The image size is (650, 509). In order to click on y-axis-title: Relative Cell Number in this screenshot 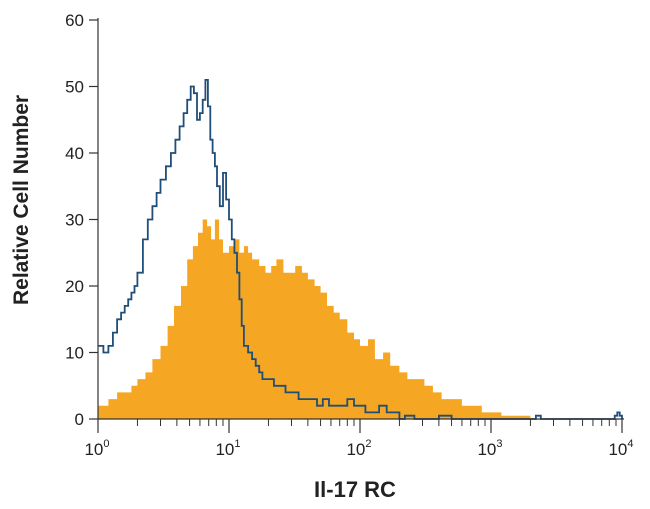, I will do `click(21, 200)`.